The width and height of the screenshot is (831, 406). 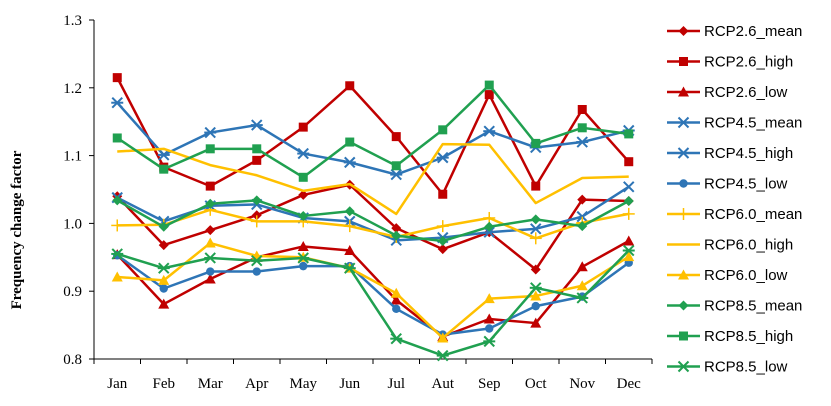 I want to click on legend-item: RCP8.5_high, so click(x=730, y=336).